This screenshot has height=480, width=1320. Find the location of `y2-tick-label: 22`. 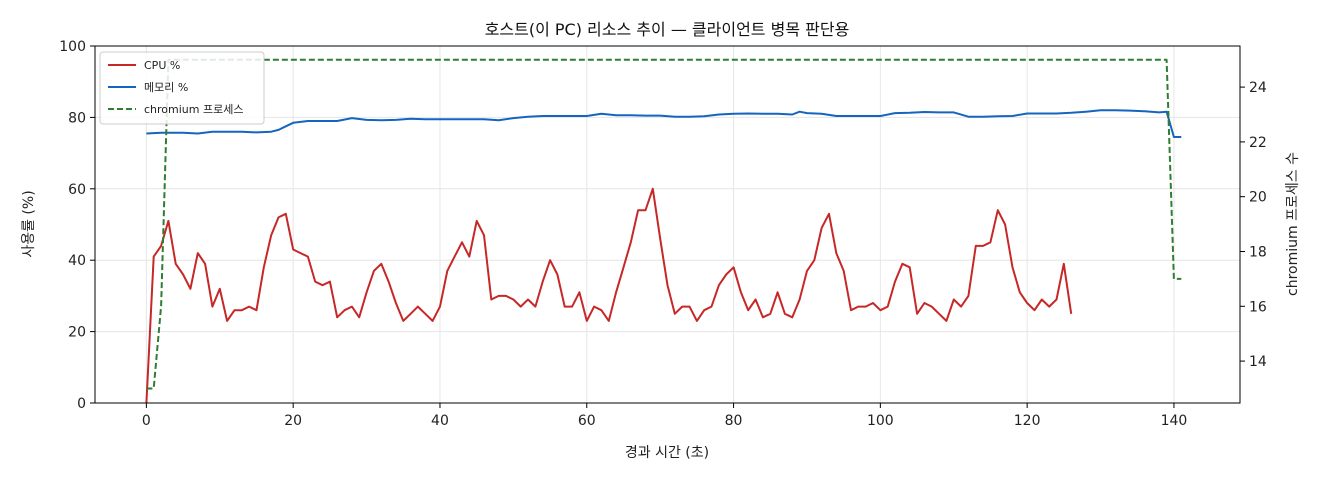

y2-tick-label: 22 is located at coordinates (1258, 143).